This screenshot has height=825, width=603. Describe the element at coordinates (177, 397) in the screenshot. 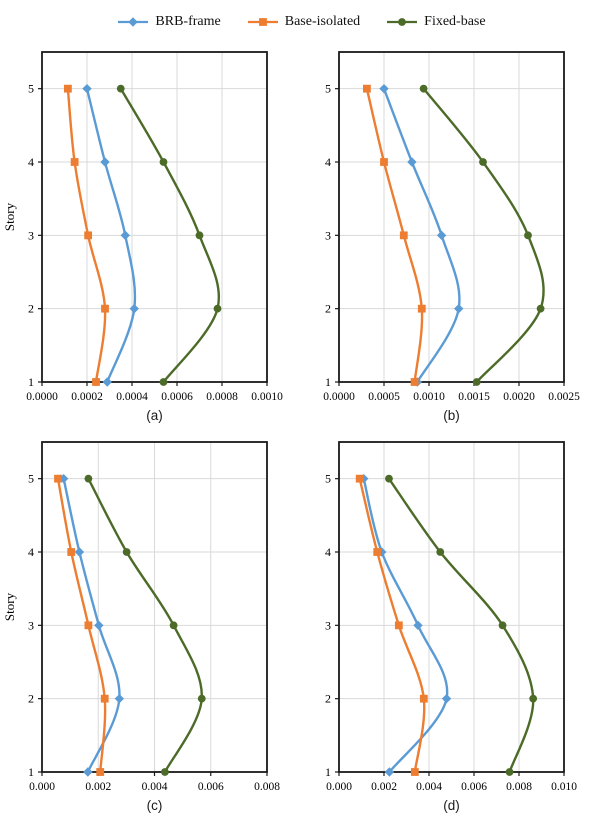

I see `x-axis-tick-label: 0.0006` at that location.